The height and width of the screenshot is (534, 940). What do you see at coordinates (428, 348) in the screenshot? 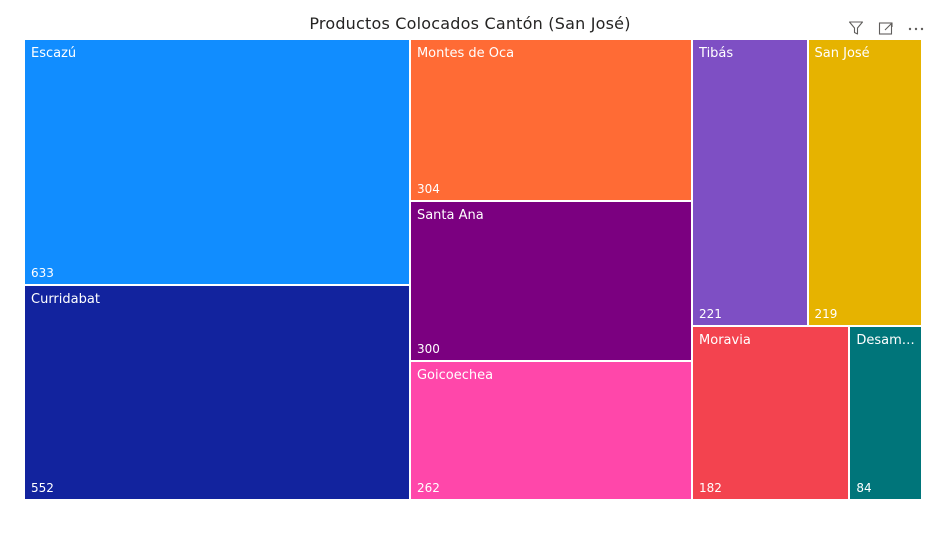
I see `tile-value: 300` at bounding box center [428, 348].